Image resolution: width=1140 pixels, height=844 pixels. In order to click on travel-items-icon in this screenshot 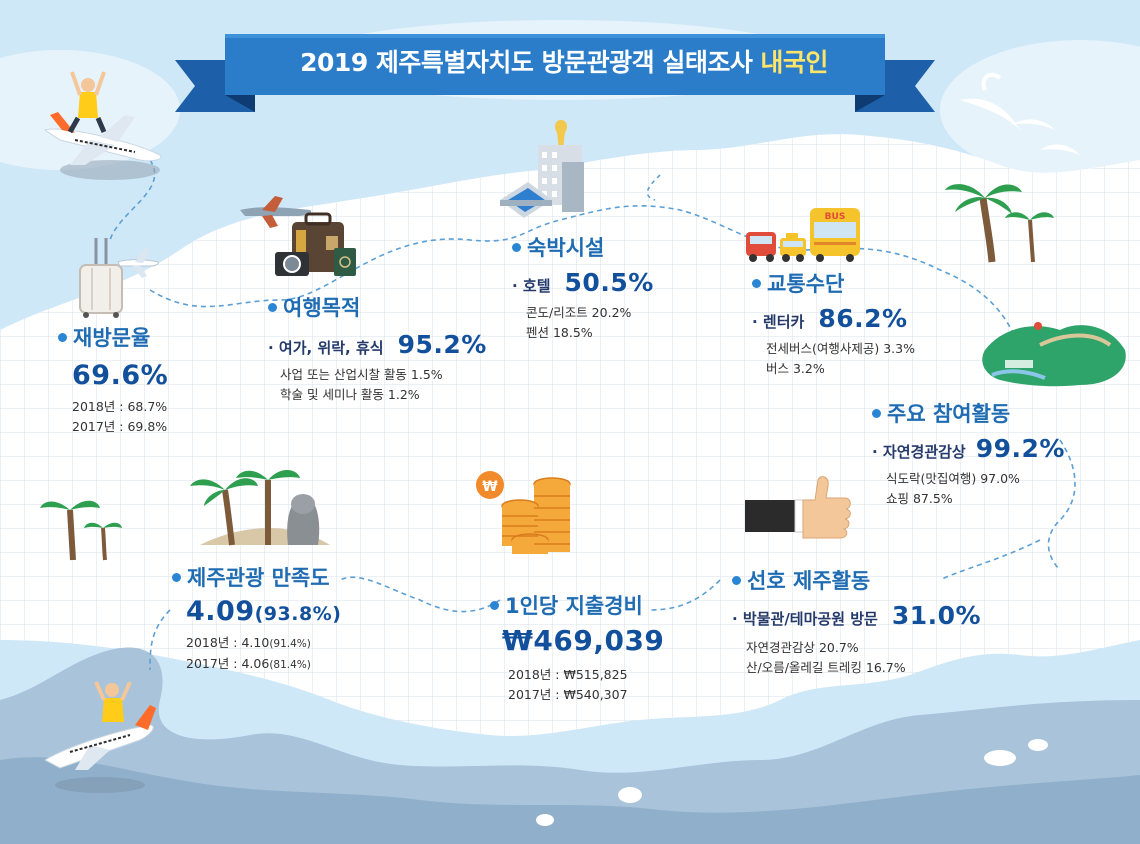, I will do `click(298, 236)`.